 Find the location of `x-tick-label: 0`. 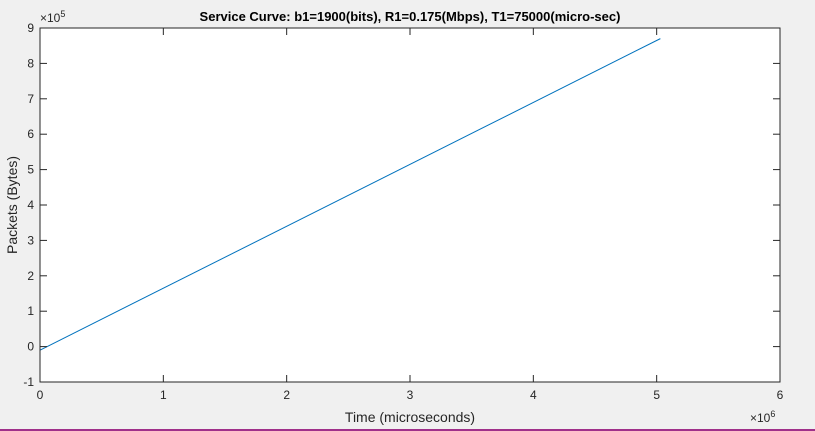

x-tick-label: 0 is located at coordinates (40, 395).